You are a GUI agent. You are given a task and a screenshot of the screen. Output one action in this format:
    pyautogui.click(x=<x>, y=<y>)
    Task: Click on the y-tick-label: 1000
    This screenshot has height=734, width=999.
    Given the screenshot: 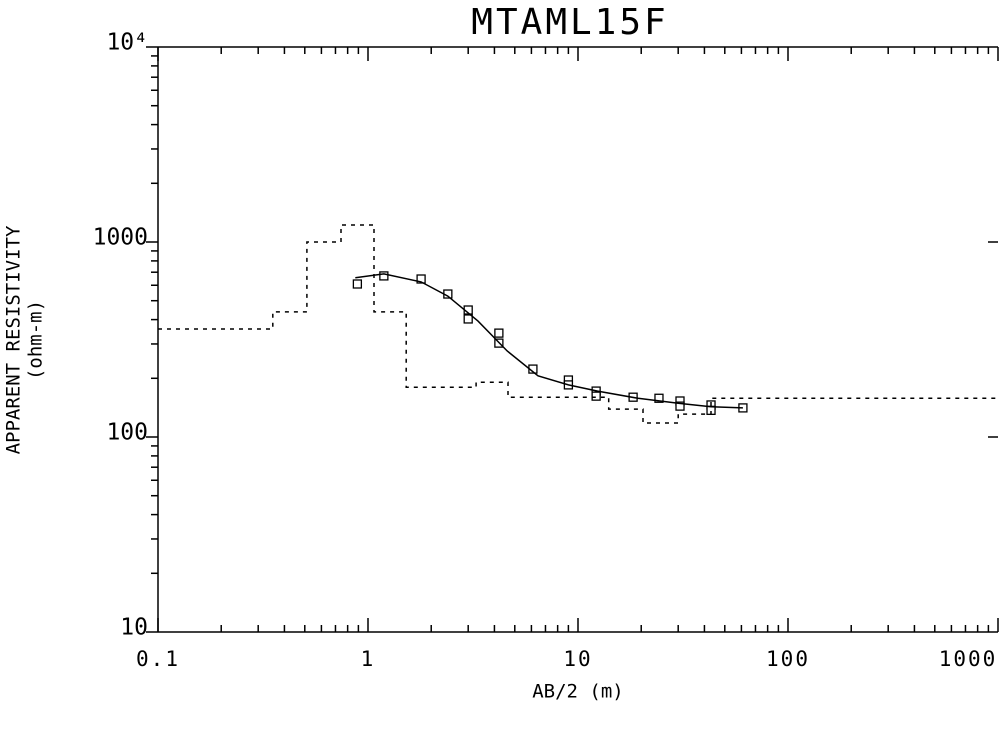 What is the action you would take?
    pyautogui.click(x=120, y=238)
    